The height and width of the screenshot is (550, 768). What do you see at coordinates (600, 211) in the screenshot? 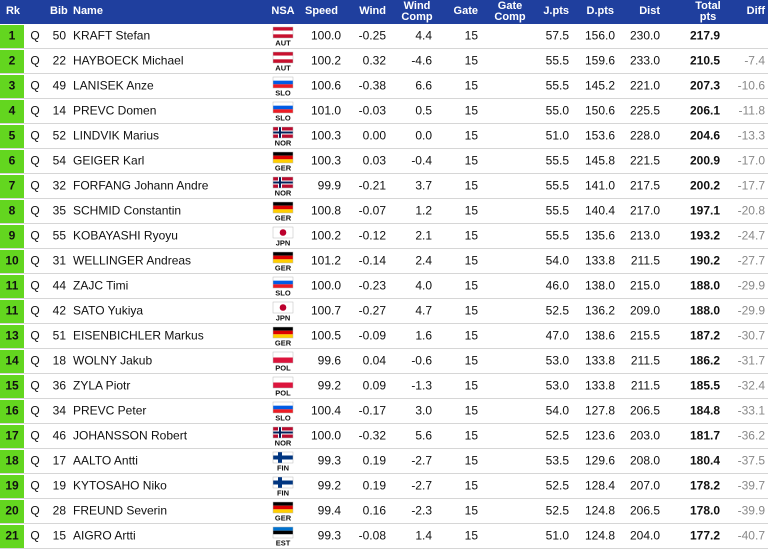
I see `distance-points: 140.4` at bounding box center [600, 211].